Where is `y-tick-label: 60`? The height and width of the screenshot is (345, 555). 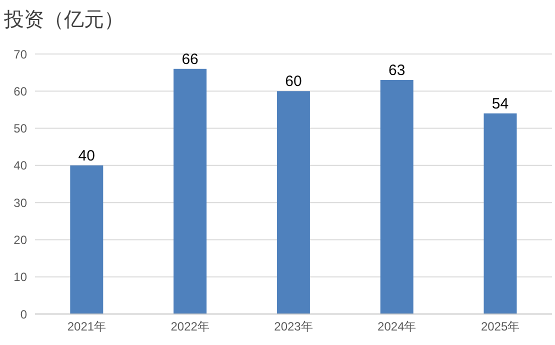
y-tick-label: 60 is located at coordinates (21, 91).